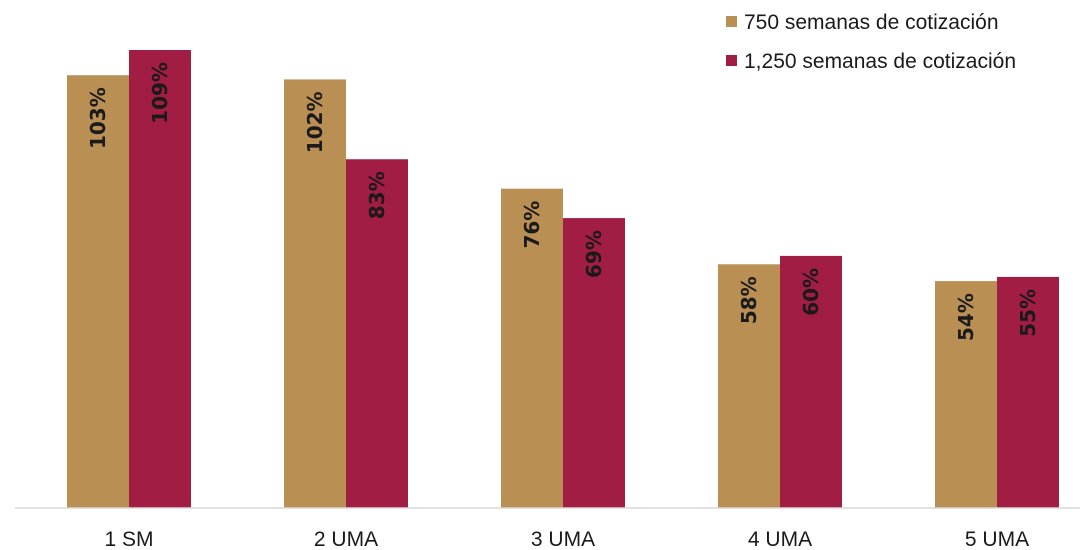  I want to click on data-label: 83%, so click(377, 195).